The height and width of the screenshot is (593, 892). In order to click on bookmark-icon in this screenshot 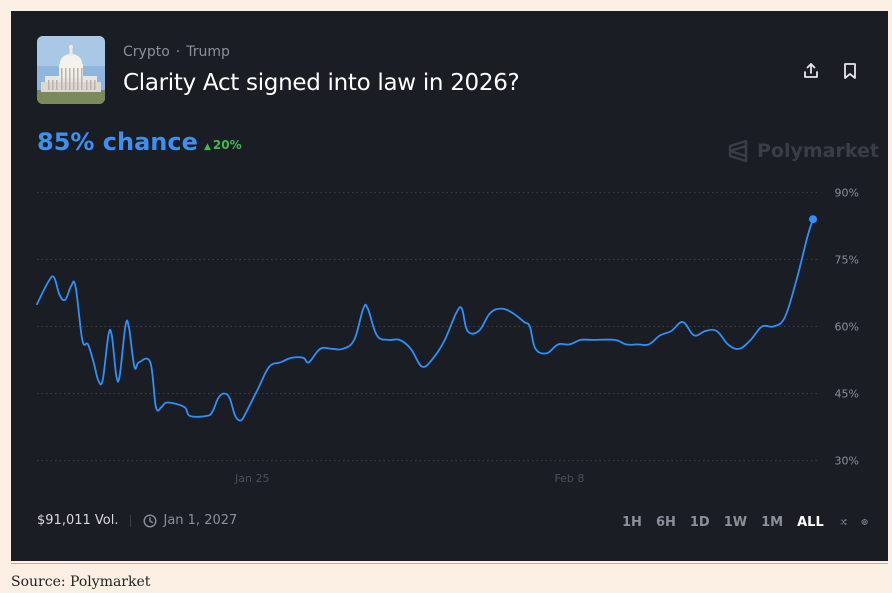, I will do `click(850, 71)`.